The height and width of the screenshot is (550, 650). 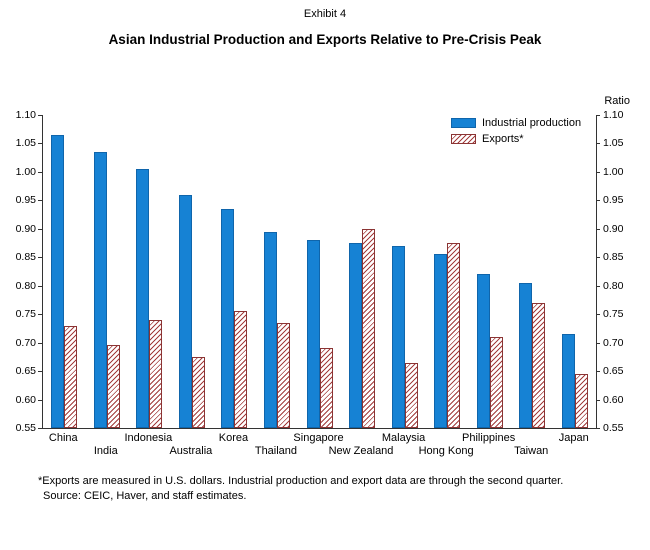 What do you see at coordinates (25, 371) in the screenshot?
I see `y-axis-tick-label-left: 0.65` at bounding box center [25, 371].